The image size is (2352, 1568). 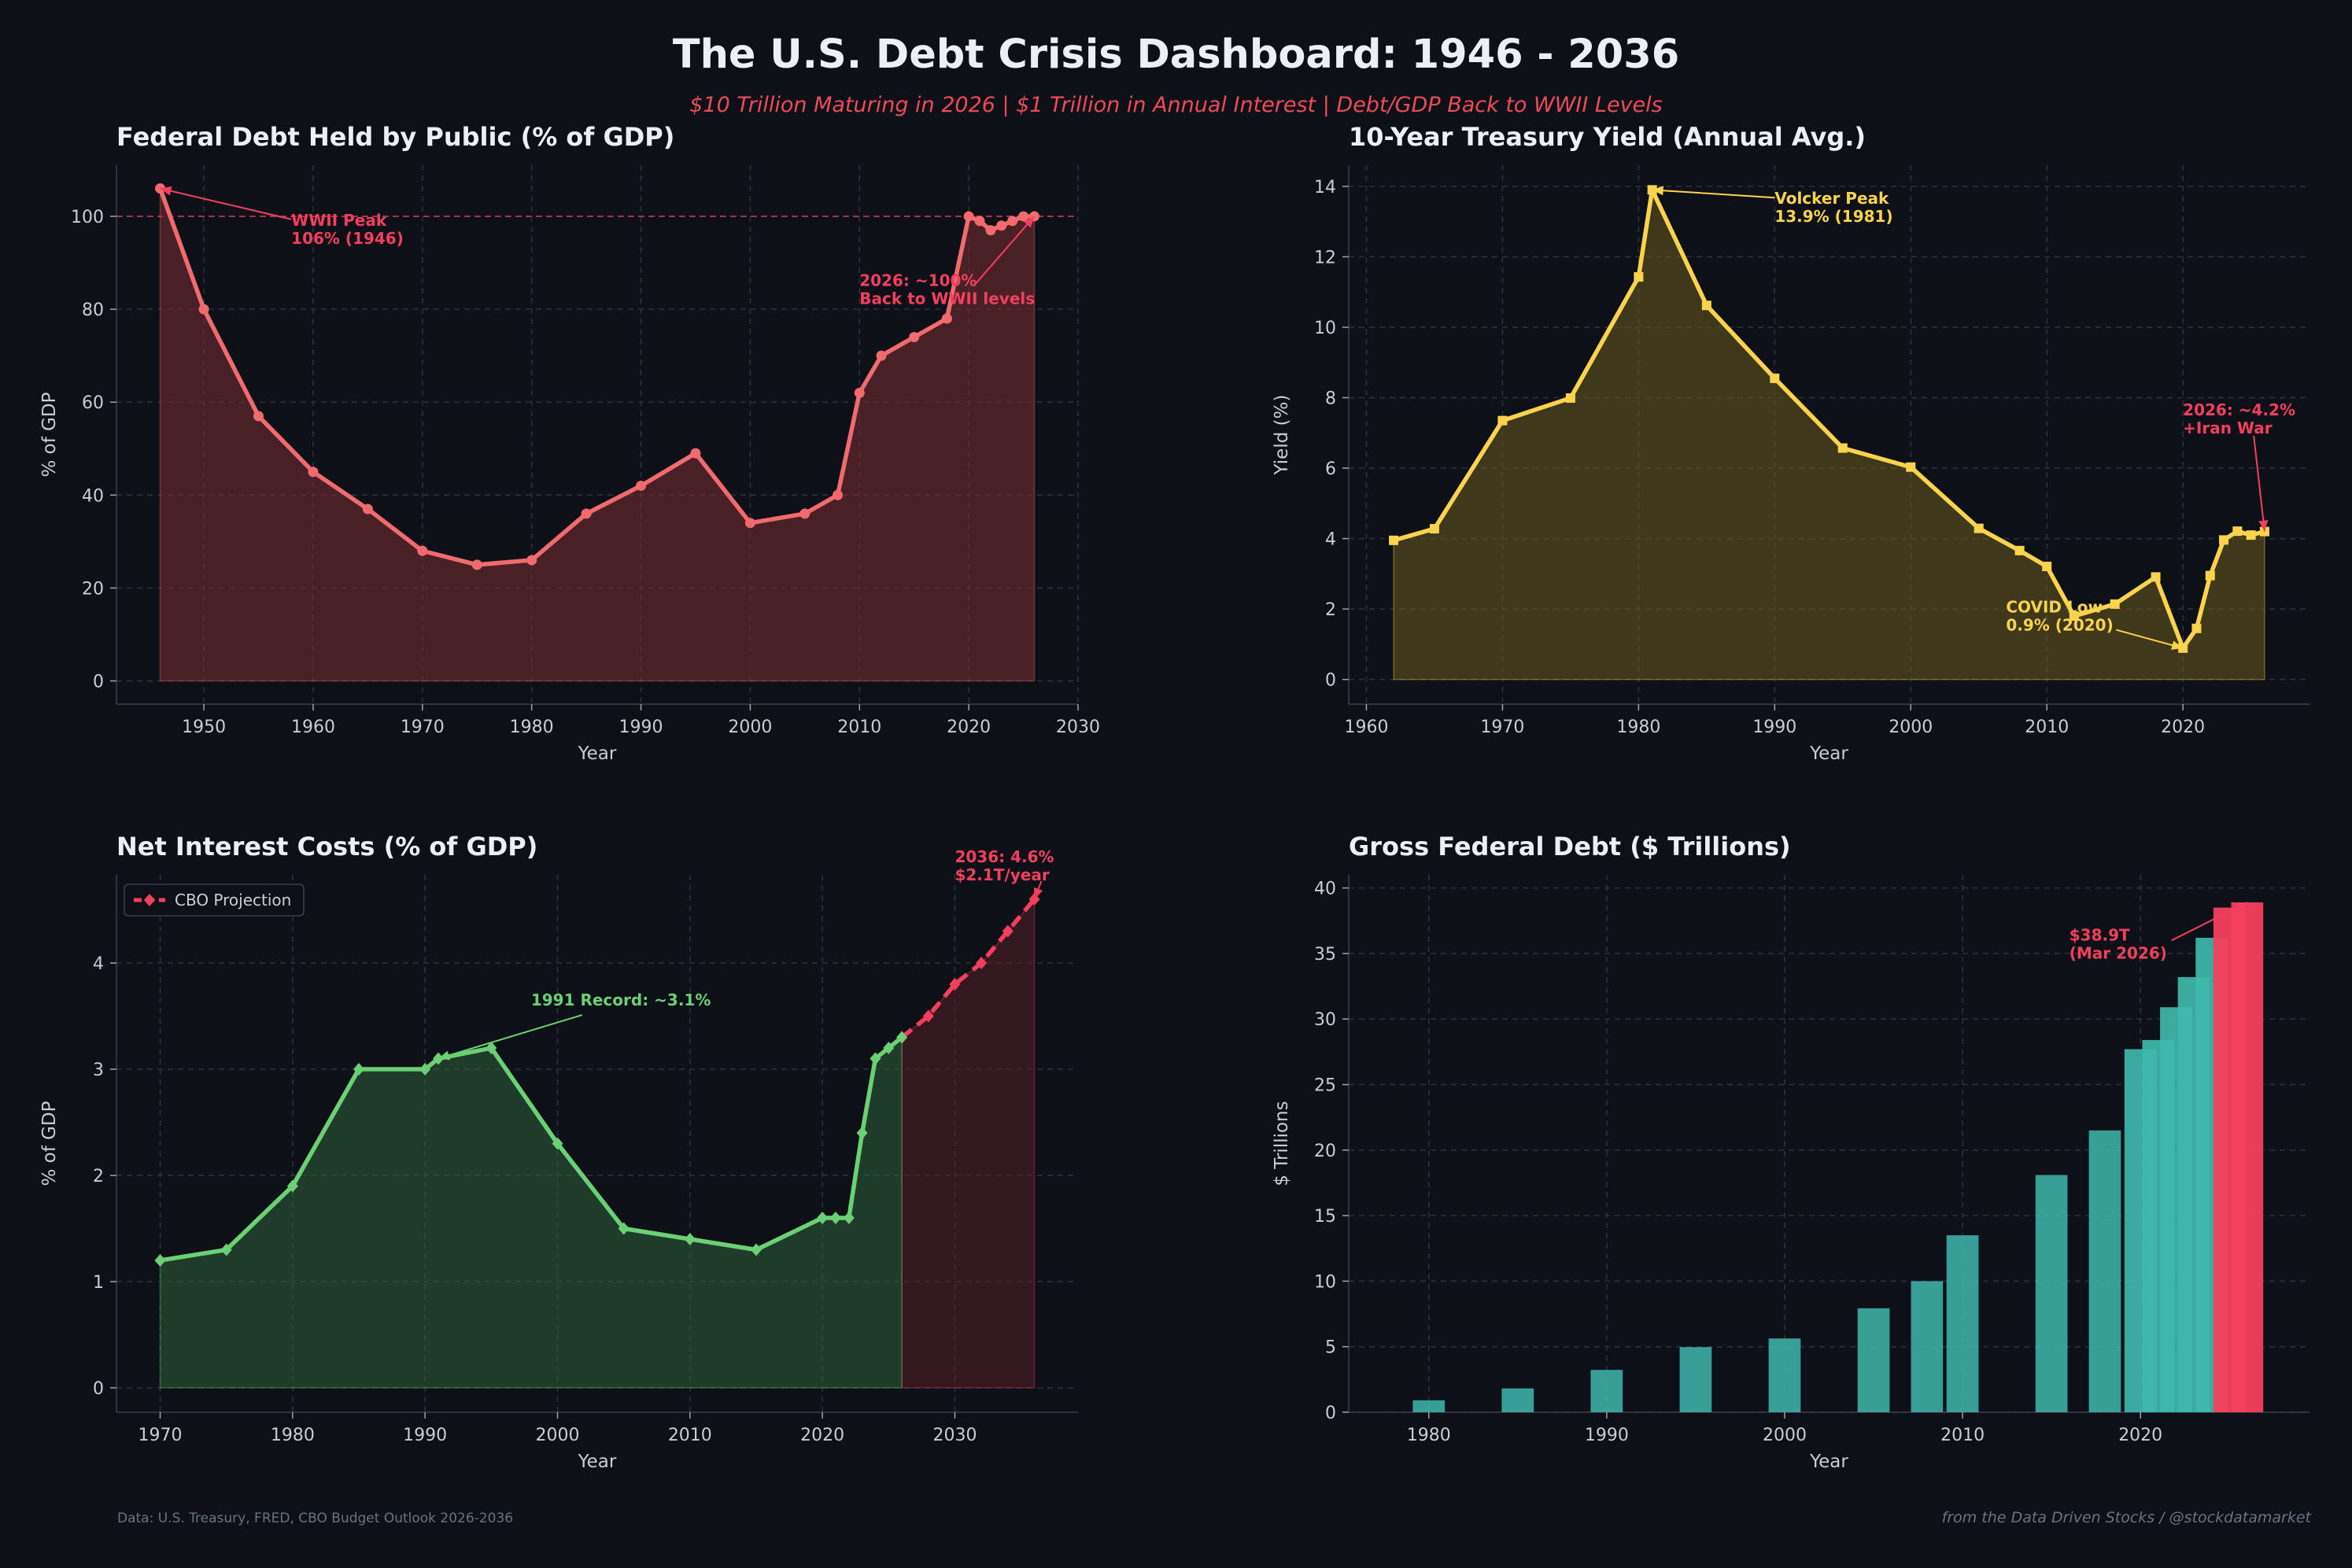 What do you see at coordinates (2247, 1157) in the screenshot?
I see `bar-2026` at bounding box center [2247, 1157].